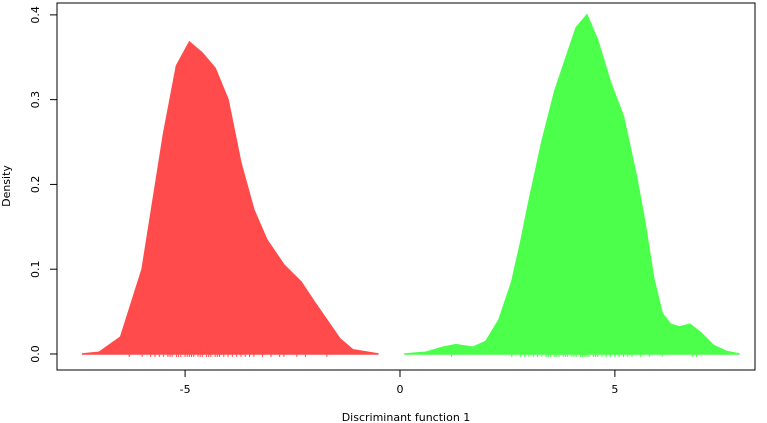  Describe the element at coordinates (35, 15) in the screenshot. I see `y-tick-label: 0.4` at that location.